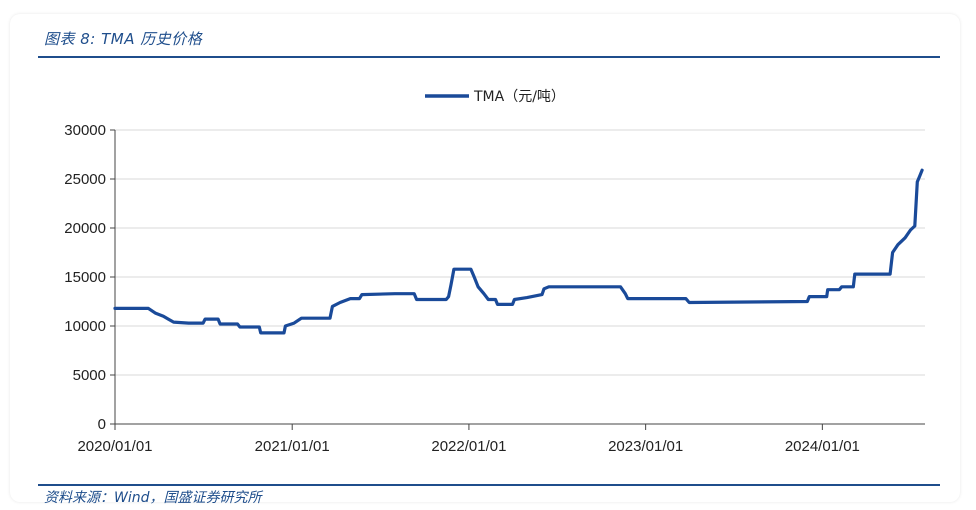 The height and width of the screenshot is (510, 976). Describe the element at coordinates (102, 424) in the screenshot. I see `y-tick-label: 0` at that location.